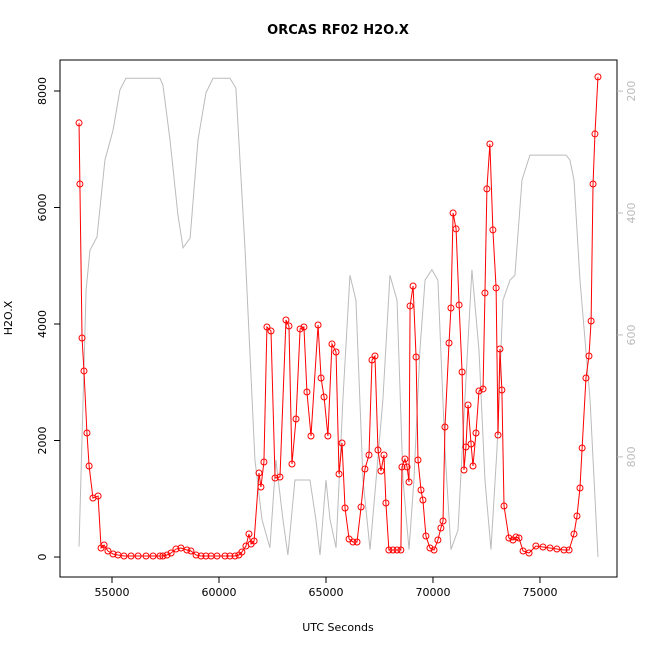 The image size is (650, 650). I want to click on x-tick-label: 60000, so click(218, 592).